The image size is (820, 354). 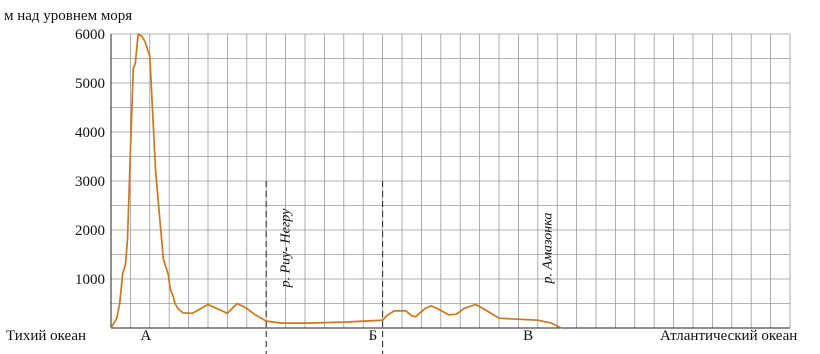 I want to click on river-label: р. Амазонка, so click(x=547, y=249).